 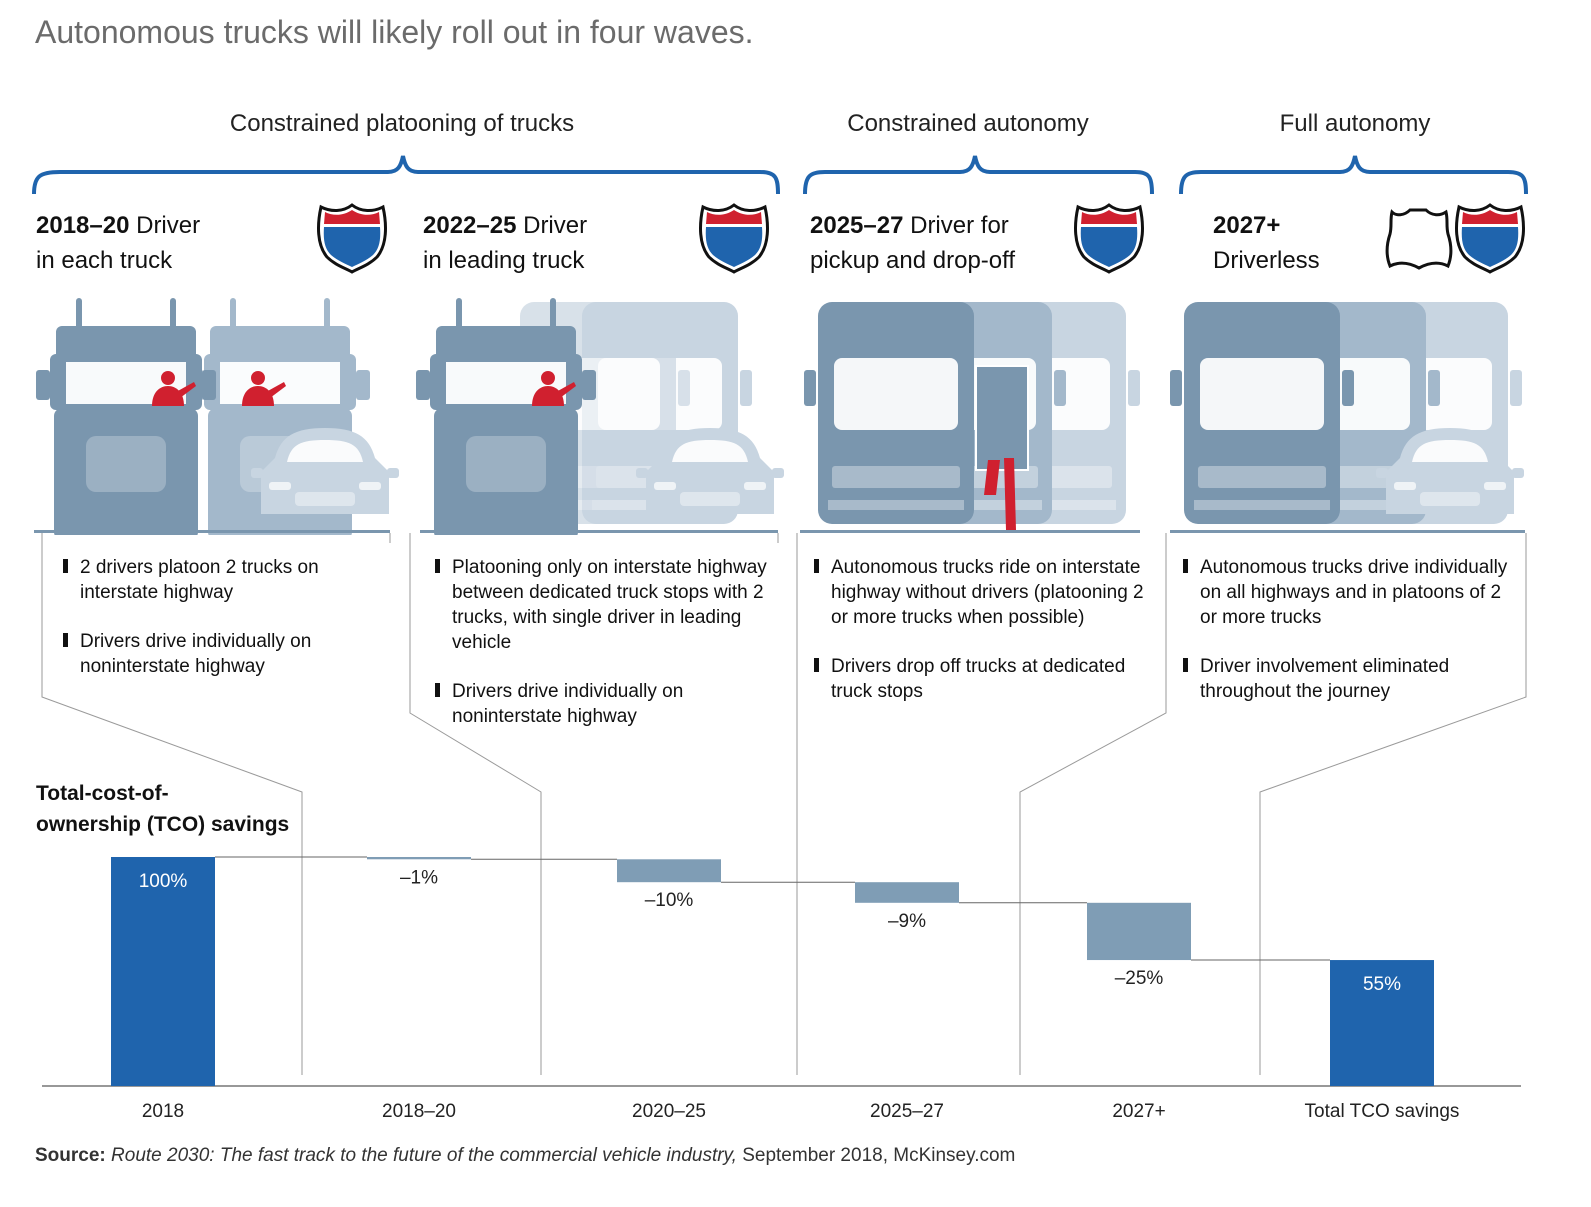 I want to click on brace-platooning, so click(x=406, y=175).